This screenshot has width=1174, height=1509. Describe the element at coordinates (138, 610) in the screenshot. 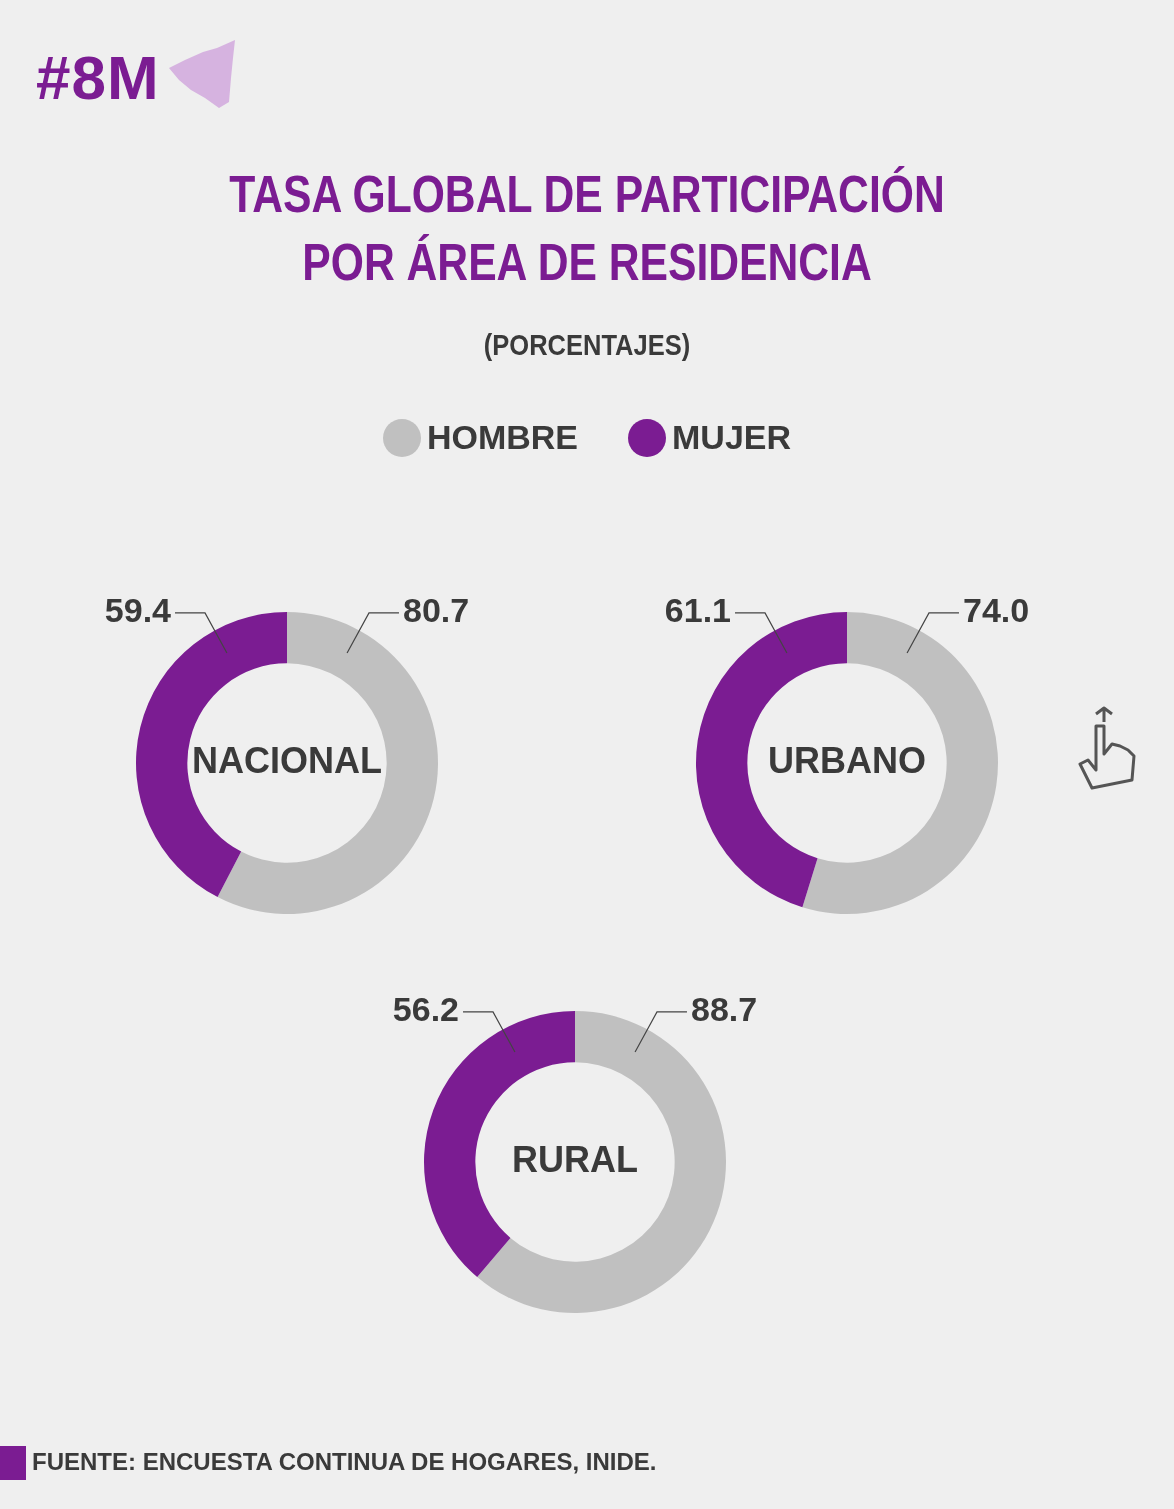

I see `data-label: 59.4` at that location.